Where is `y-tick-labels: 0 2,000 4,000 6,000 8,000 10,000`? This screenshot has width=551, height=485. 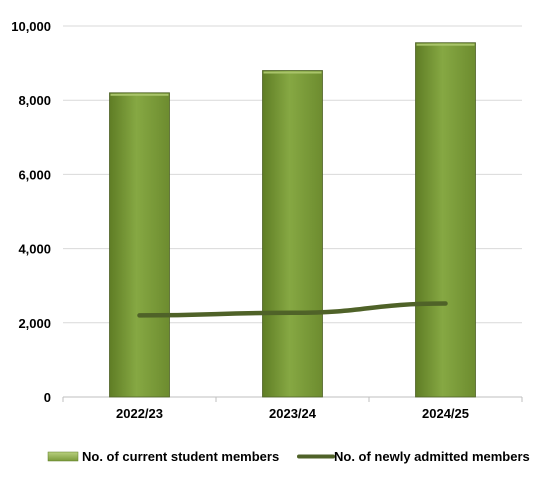
y-tick-labels: 0 2,000 4,000 6,000 8,000 10,000 is located at coordinates (31, 212).